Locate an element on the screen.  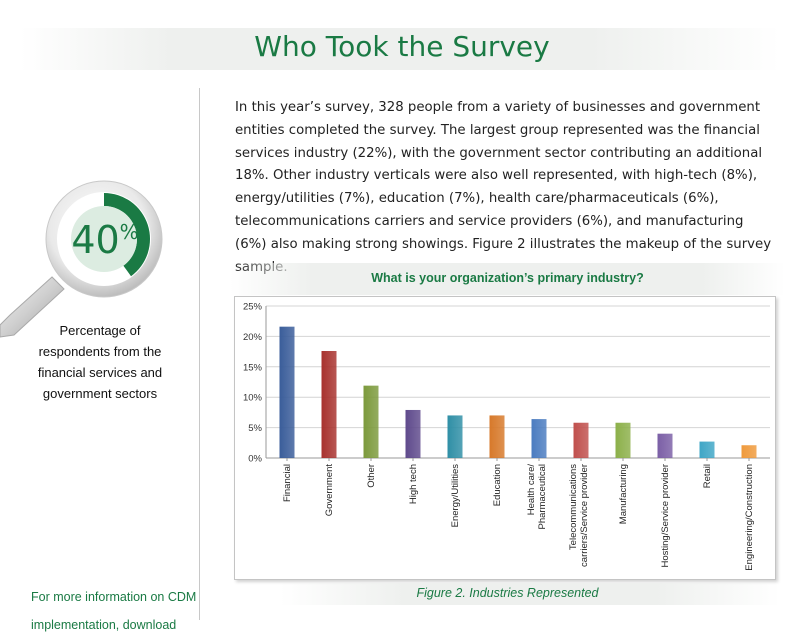
x-tick-label: Manufacturing is located at coordinates (623, 494).